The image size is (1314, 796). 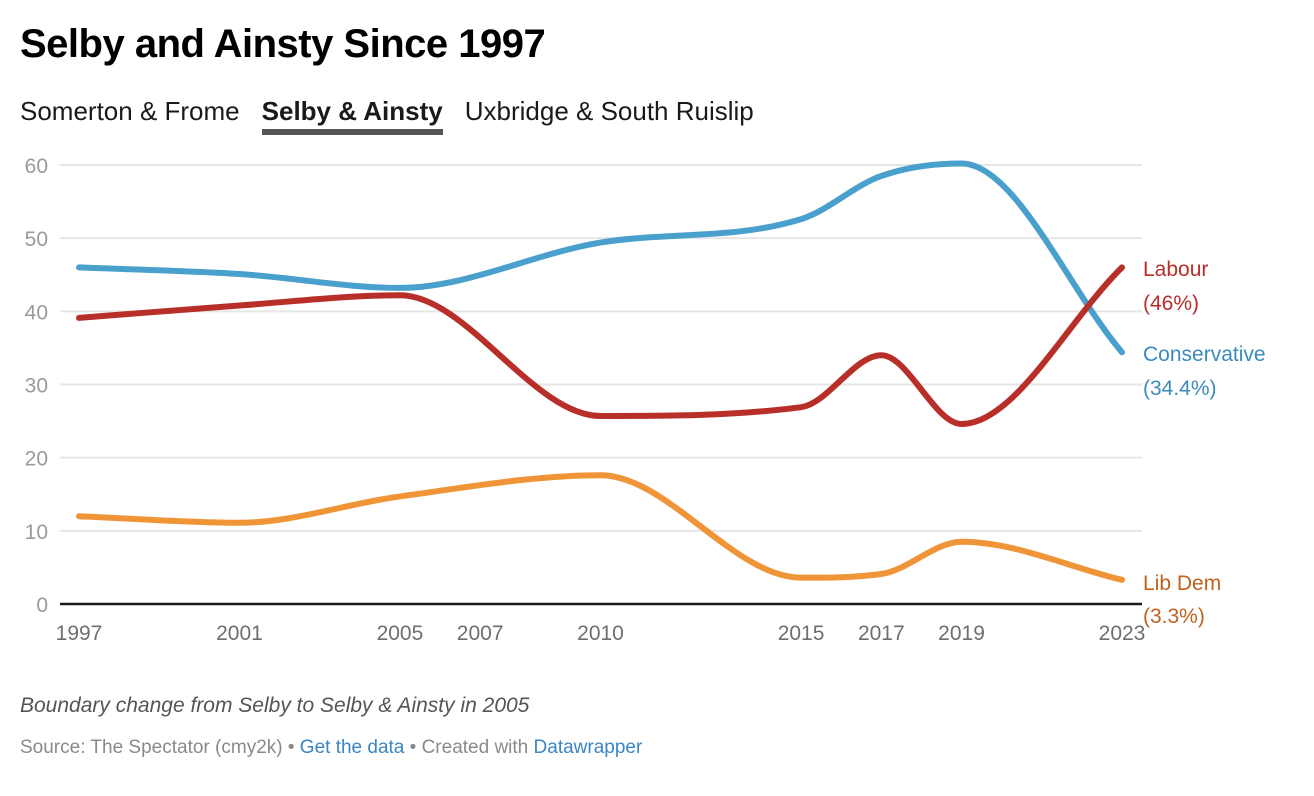 What do you see at coordinates (79, 633) in the screenshot?
I see `x-tick-label: 1997` at bounding box center [79, 633].